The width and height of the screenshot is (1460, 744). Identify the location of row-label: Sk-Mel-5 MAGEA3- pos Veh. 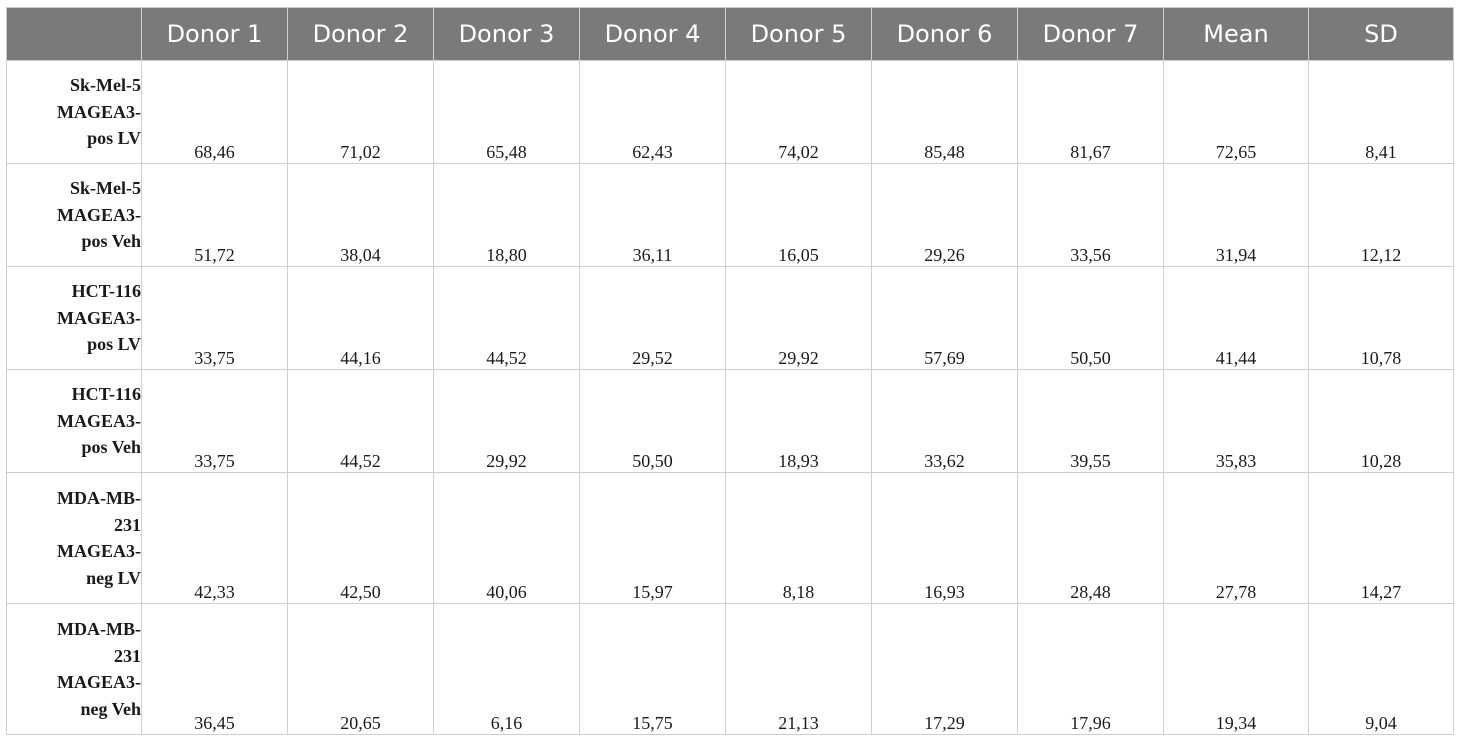
(74, 215).